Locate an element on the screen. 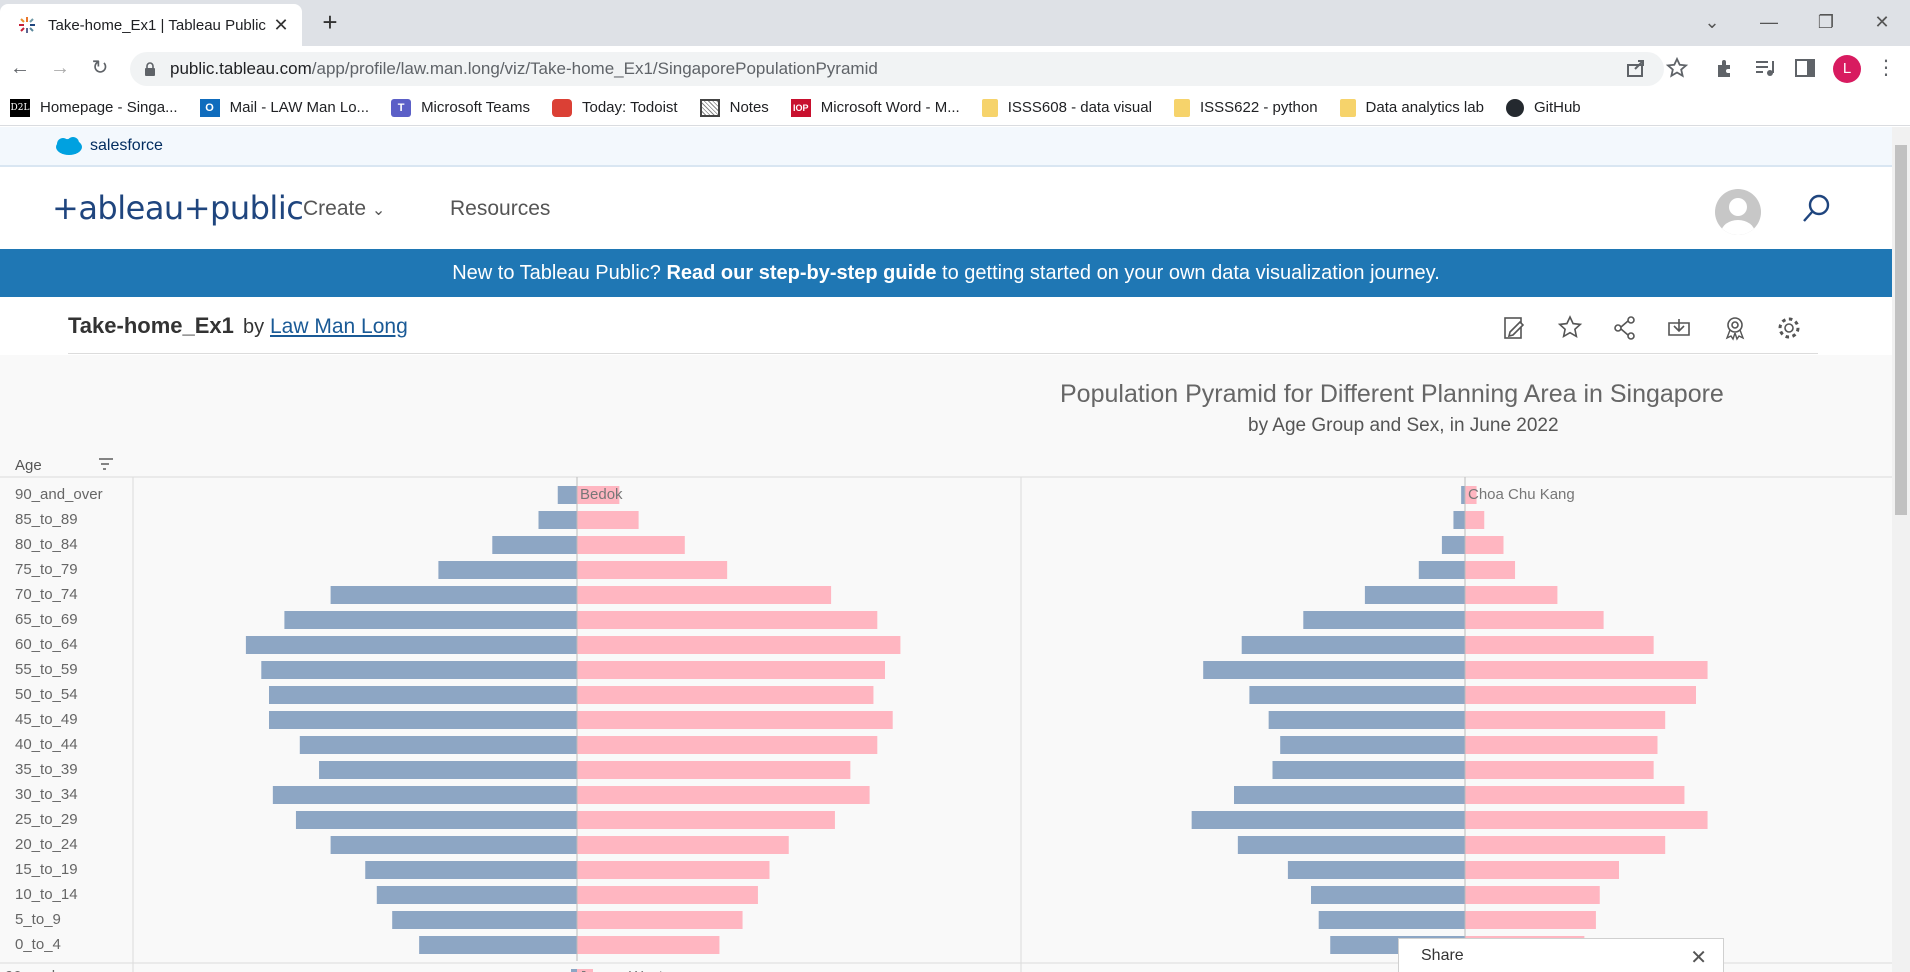 Image resolution: width=1910 pixels, height=972 pixels. salesforce-label: salesforce is located at coordinates (126, 145).